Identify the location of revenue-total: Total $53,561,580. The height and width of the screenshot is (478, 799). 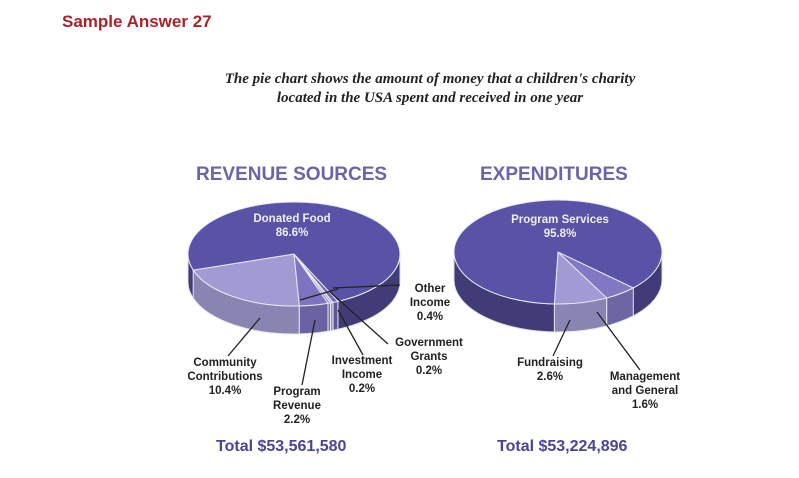
(281, 446).